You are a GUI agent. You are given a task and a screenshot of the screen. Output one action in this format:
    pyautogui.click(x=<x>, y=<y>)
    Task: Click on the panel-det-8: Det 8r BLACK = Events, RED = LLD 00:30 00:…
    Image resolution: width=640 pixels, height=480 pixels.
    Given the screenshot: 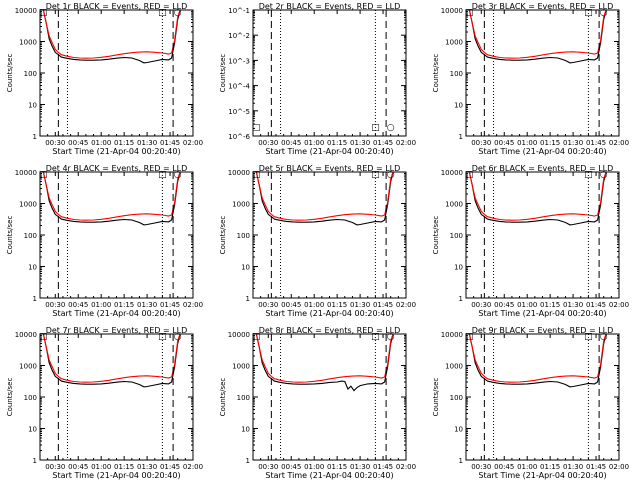 What is the action you would take?
    pyautogui.click(x=317, y=403)
    